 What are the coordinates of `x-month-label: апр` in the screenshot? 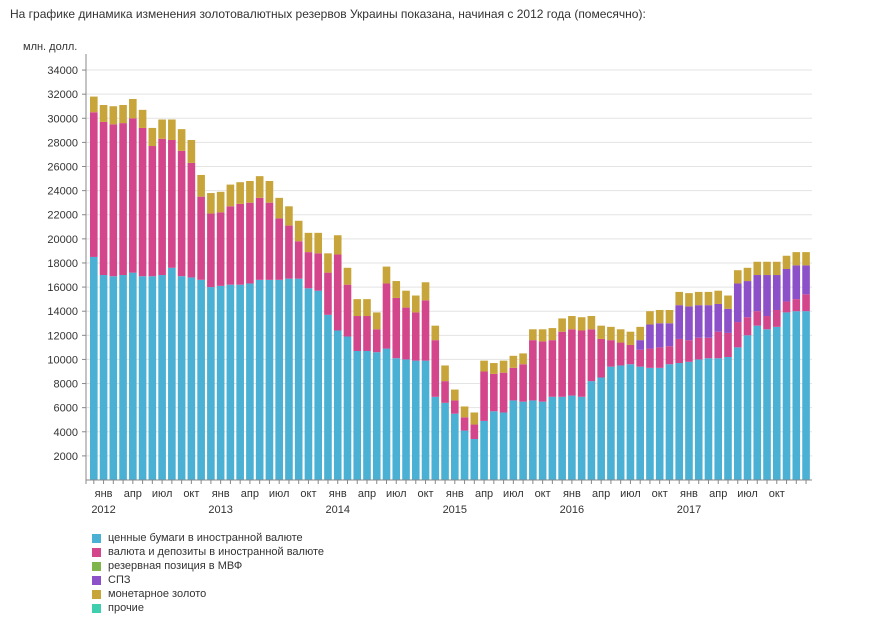 It's located at (484, 494).